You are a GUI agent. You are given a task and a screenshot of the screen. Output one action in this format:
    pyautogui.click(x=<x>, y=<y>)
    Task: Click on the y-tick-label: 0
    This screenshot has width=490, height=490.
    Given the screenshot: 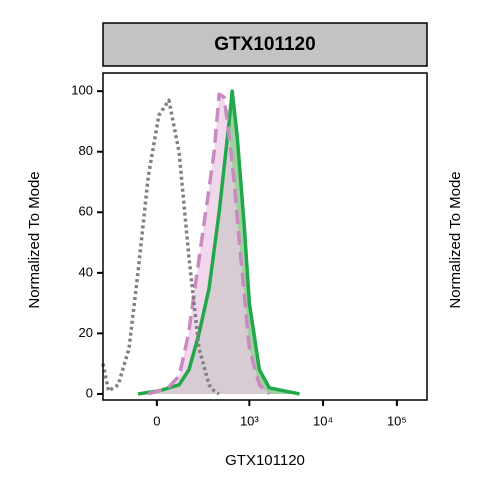 What is the action you would take?
    pyautogui.click(x=89, y=392)
    